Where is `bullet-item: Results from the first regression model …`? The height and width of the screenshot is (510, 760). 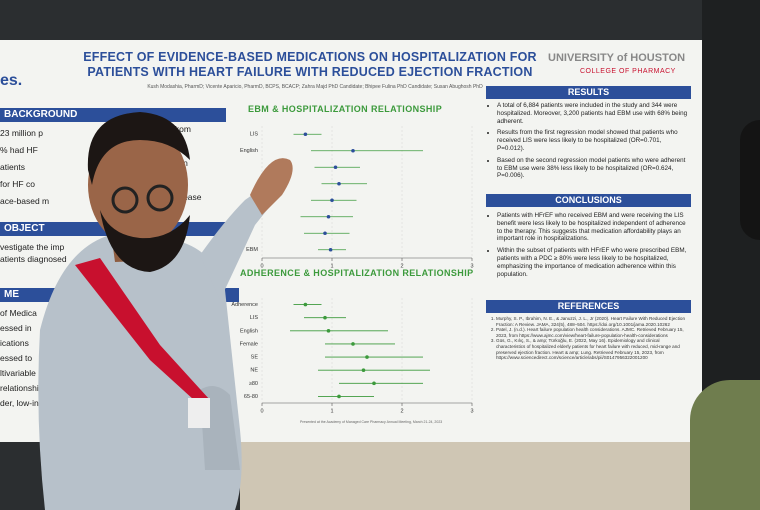
bullet-item: Results from the first regression model … is located at coordinates (592, 140).